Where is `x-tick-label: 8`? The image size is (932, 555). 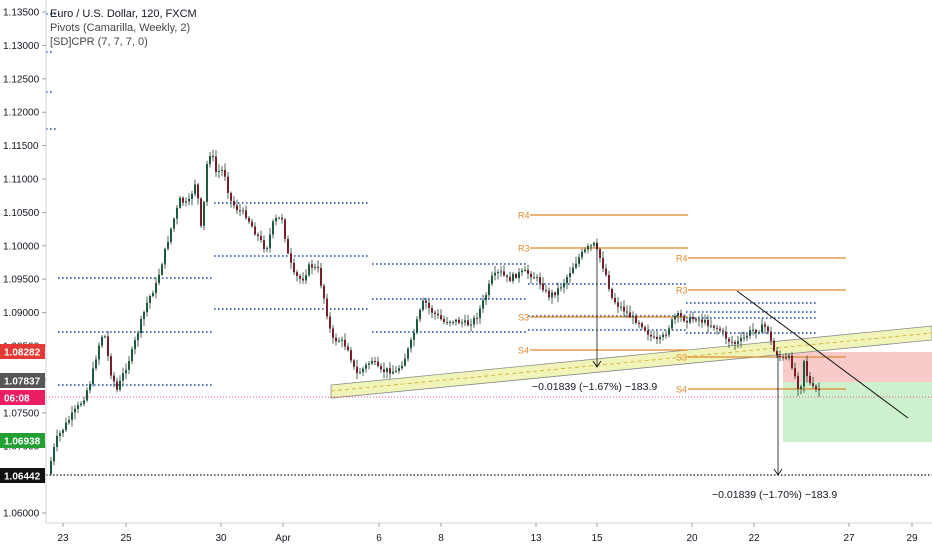
x-tick-label: 8 is located at coordinates (441, 538).